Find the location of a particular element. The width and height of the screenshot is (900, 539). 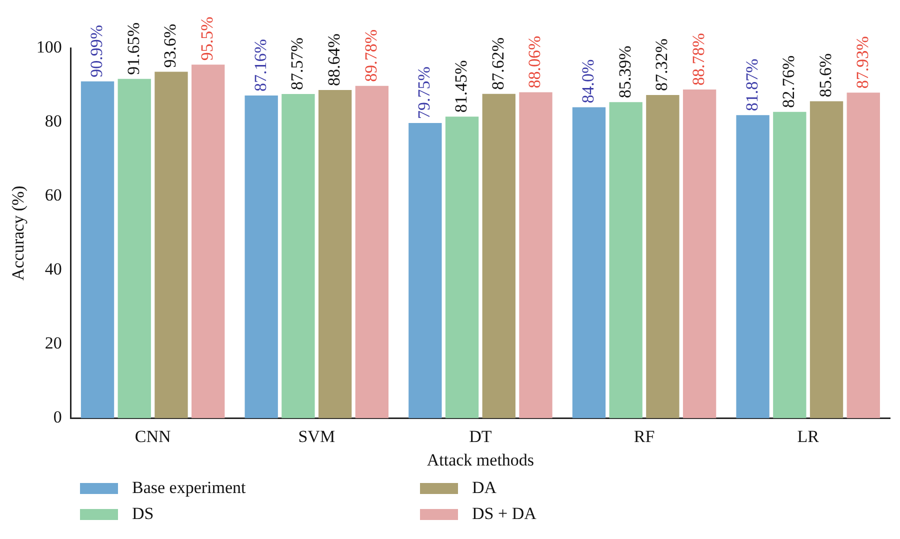

legend-label: DA is located at coordinates (484, 488).